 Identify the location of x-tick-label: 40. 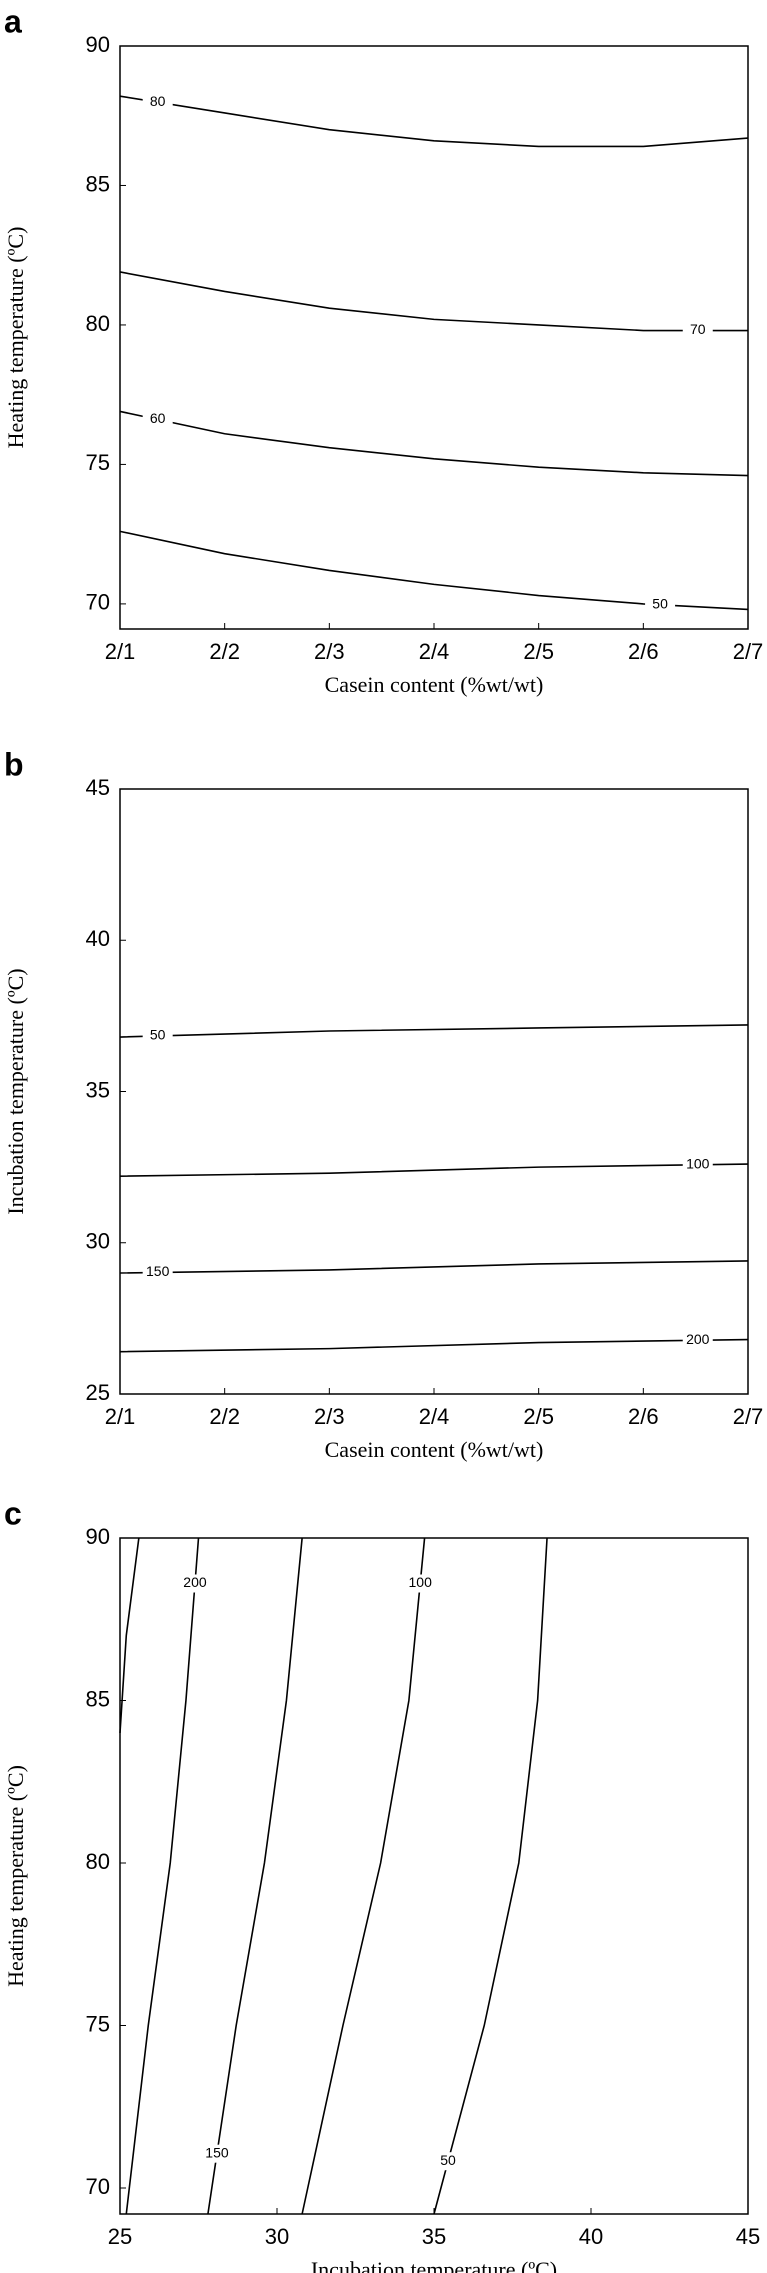
(591, 2236).